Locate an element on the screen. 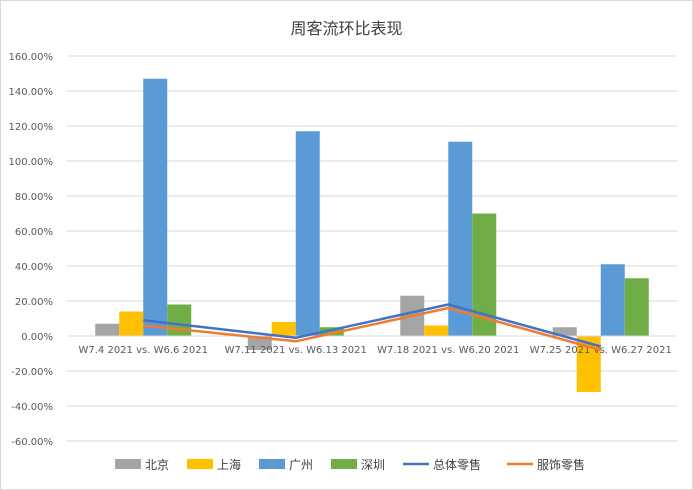  y-tick-label: 60.00% is located at coordinates (34, 232).